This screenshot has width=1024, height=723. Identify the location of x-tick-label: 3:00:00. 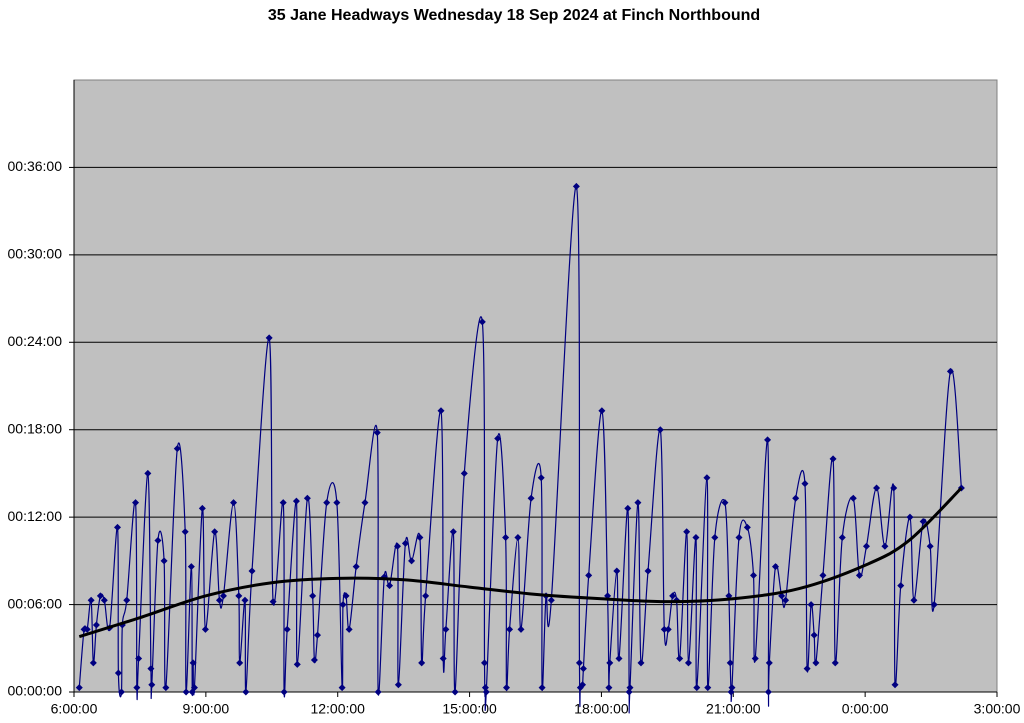
(997, 709).